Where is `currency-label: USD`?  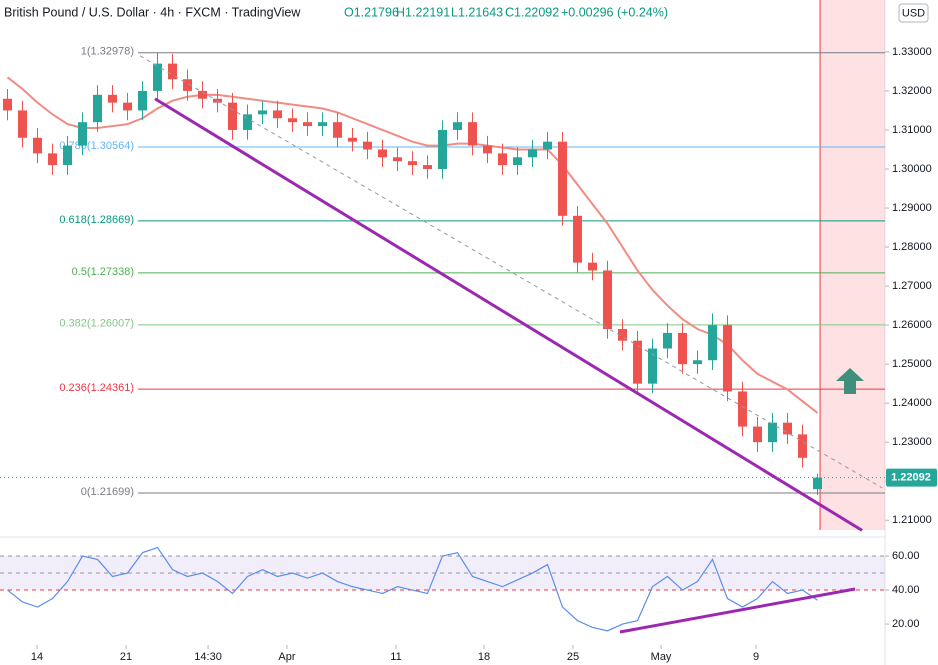 currency-label: USD is located at coordinates (913, 13).